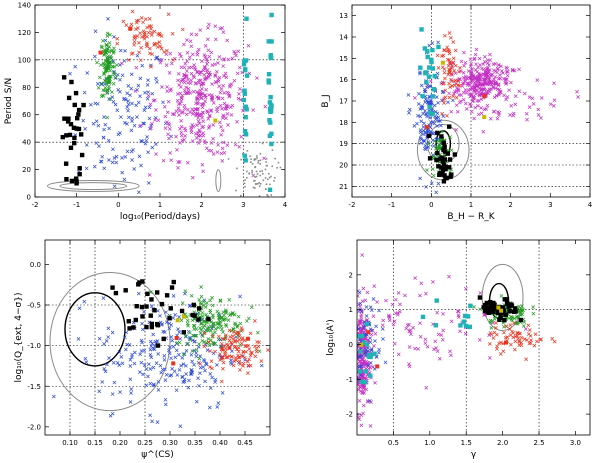 This screenshot has width=600, height=463. What do you see at coordinates (466, 443) in the screenshot?
I see `x-tick-label: 1.5` at bounding box center [466, 443].